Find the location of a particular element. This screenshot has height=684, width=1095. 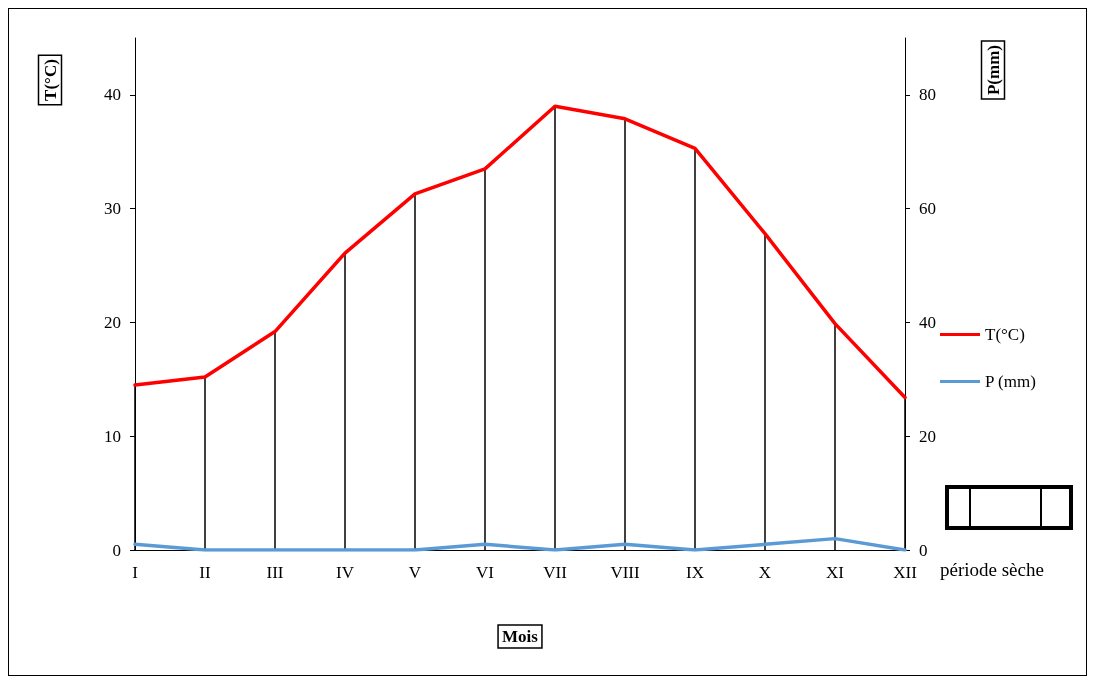

x-axis-title: Mois is located at coordinates (520, 636).